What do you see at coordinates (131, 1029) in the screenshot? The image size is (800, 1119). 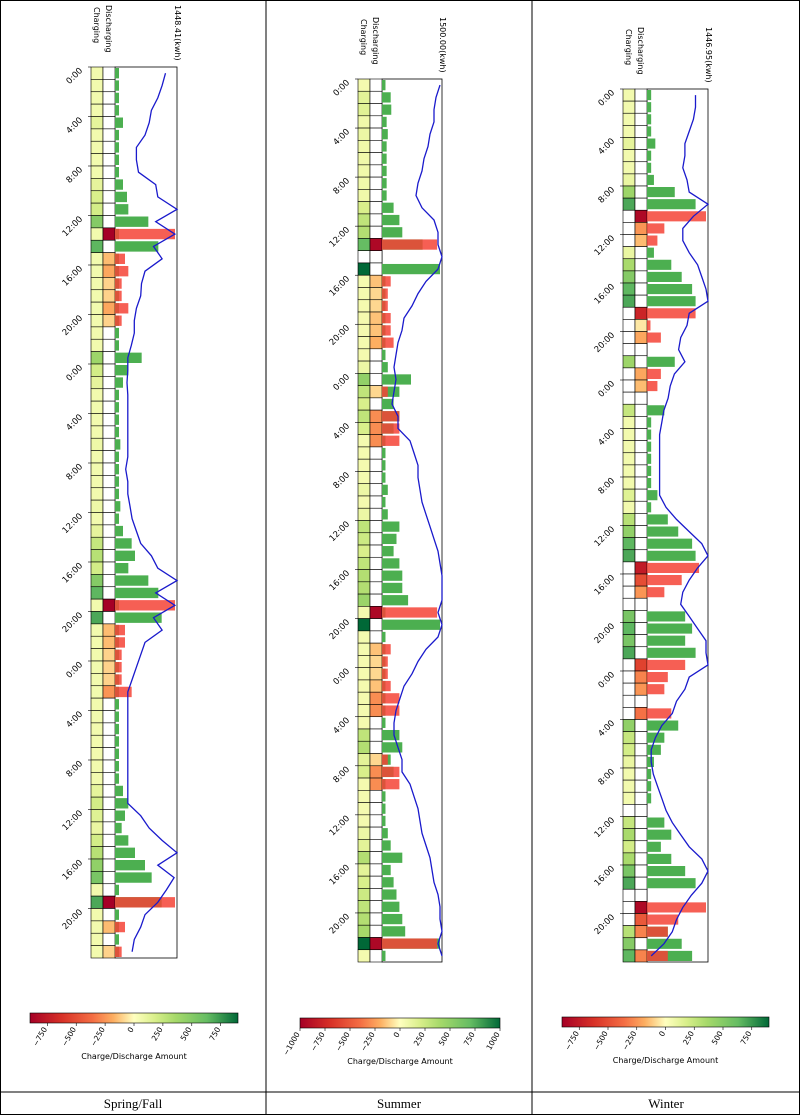 I see `colorbar-tick-label: 0` at bounding box center [131, 1029].